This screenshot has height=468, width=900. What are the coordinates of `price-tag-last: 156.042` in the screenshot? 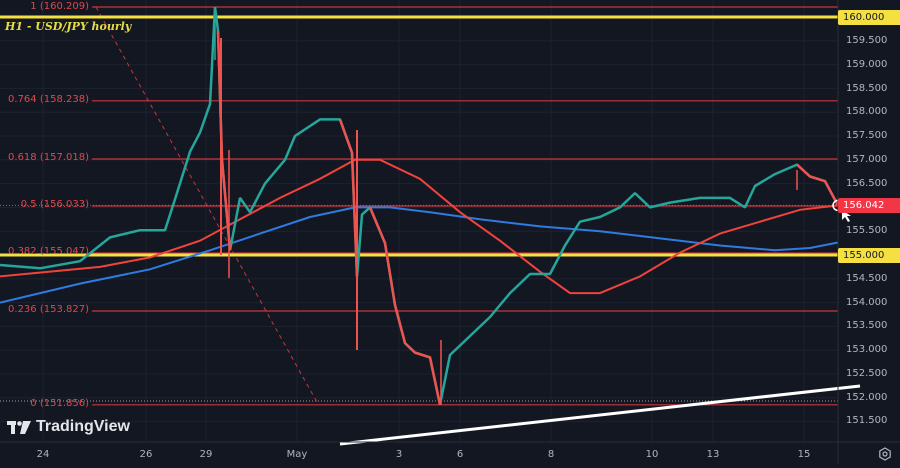 It's located at (869, 205).